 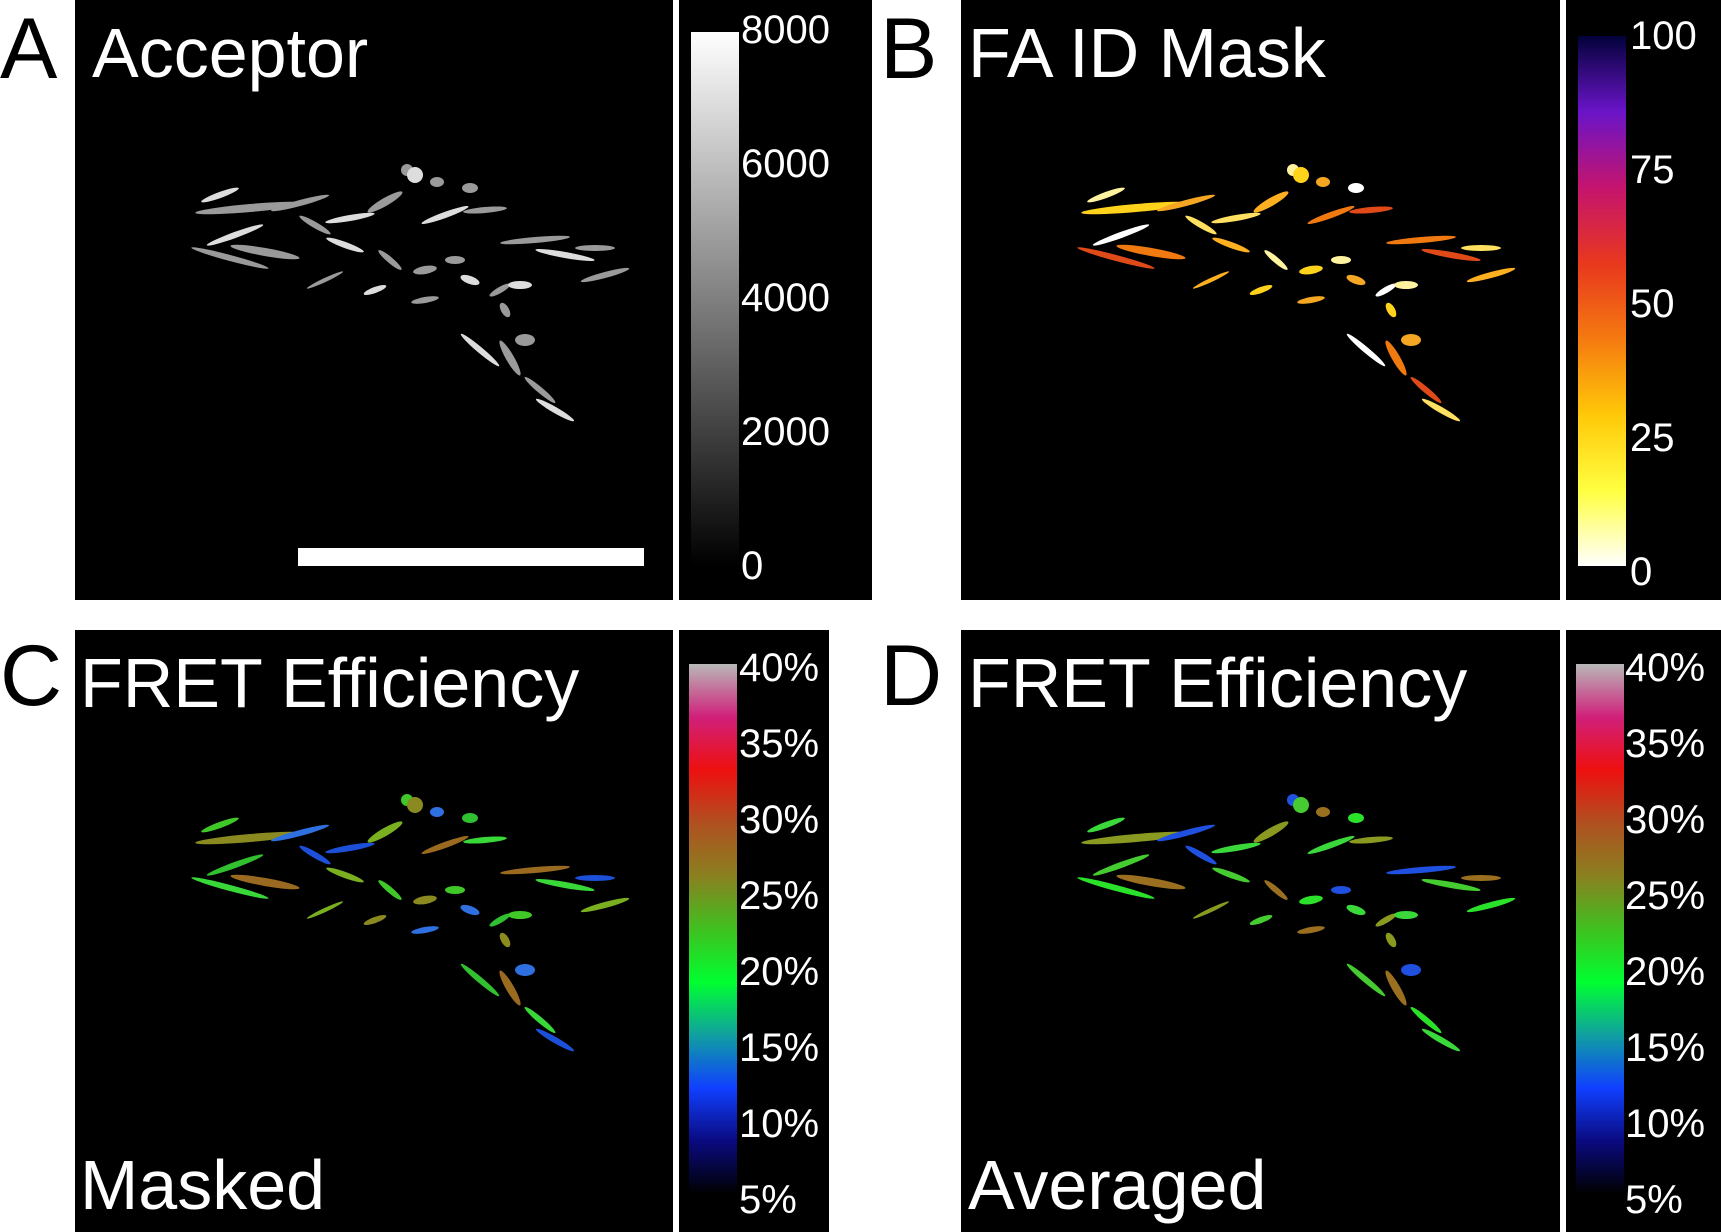 I want to click on colorbar-c: 40% 35% 30% 25% 20% 15% 10% 5%, so click(x=754, y=931).